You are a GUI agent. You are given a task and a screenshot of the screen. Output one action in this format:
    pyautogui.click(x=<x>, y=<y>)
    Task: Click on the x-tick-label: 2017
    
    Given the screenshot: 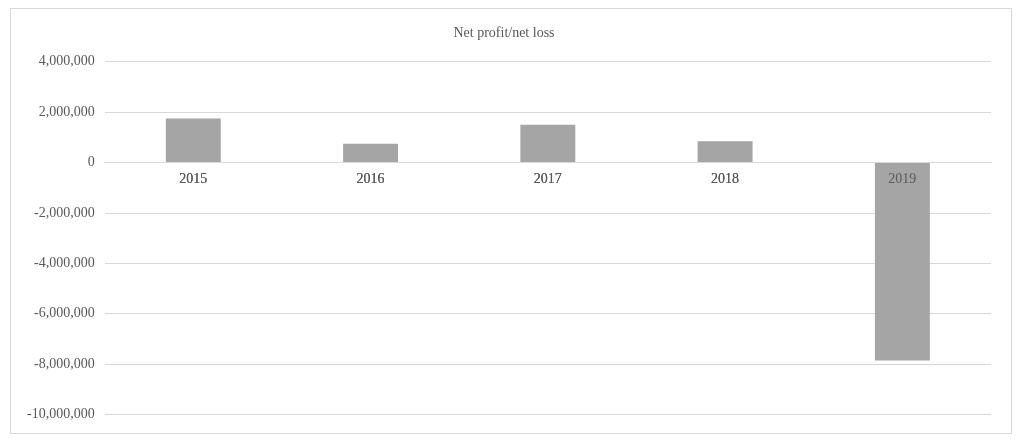 What is the action you would take?
    pyautogui.click(x=547, y=178)
    